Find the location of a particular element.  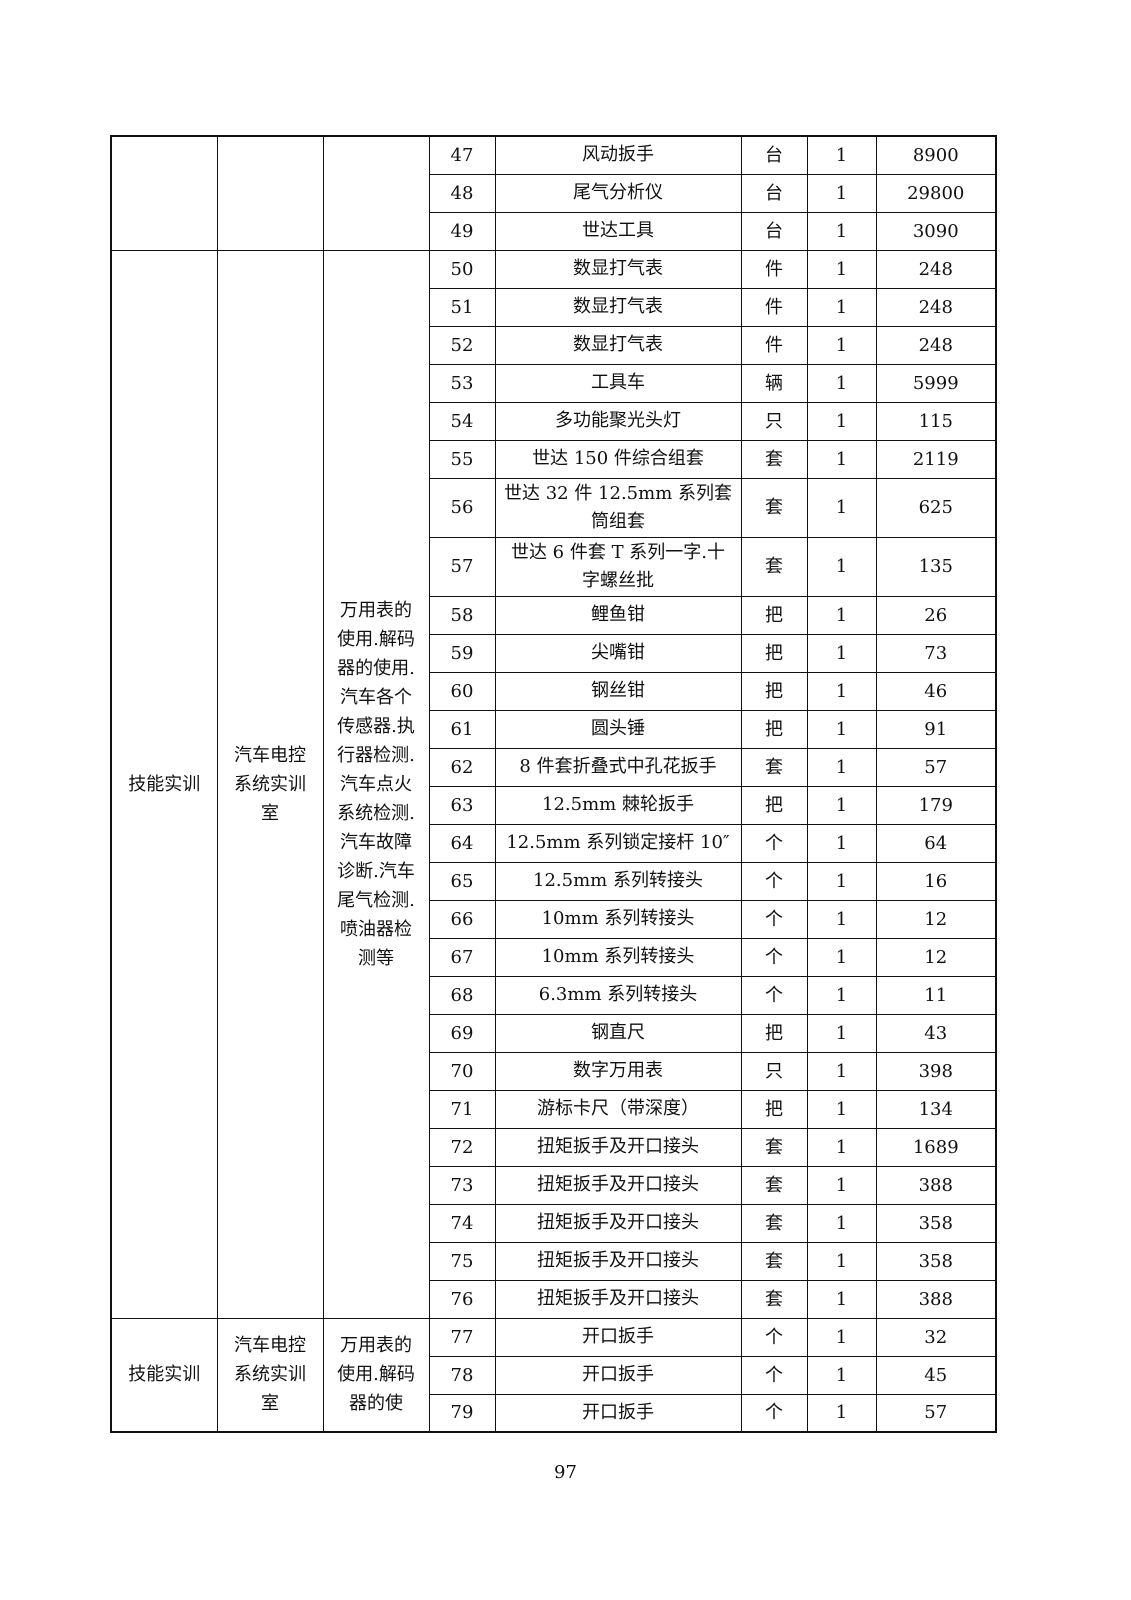

table-row: 71 游标卡尺（带深度）把 1 134 is located at coordinates (554, 1109).